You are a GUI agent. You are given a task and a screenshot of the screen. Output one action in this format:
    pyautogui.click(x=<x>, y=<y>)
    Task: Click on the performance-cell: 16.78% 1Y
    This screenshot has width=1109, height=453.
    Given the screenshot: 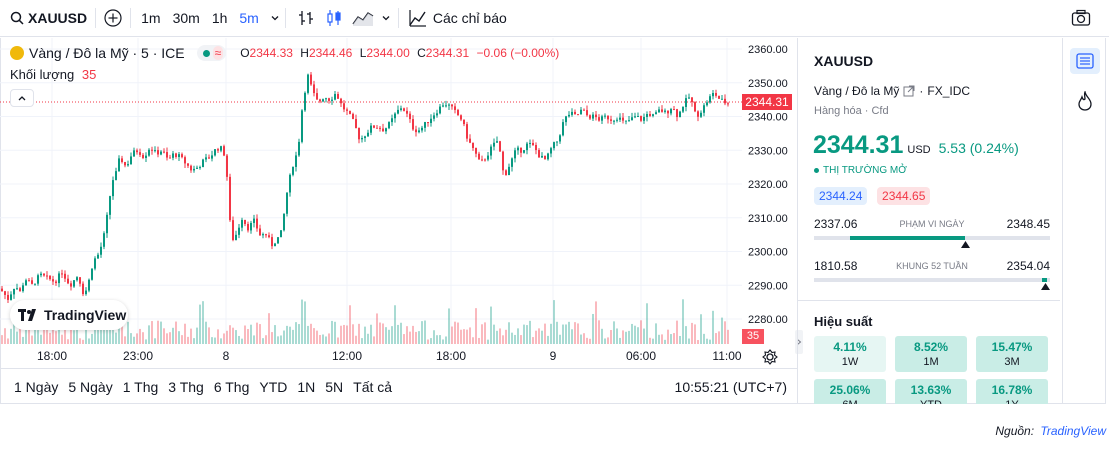 What is the action you would take?
    pyautogui.click(x=1012, y=391)
    